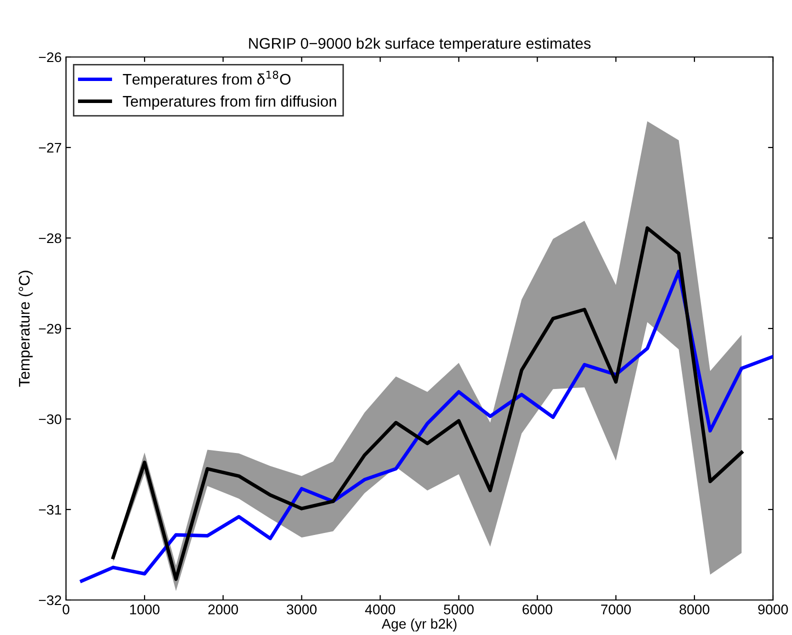 The height and width of the screenshot is (635, 792). What do you see at coordinates (537, 609) in the screenshot?
I see `x-tick-label: 6000` at bounding box center [537, 609].